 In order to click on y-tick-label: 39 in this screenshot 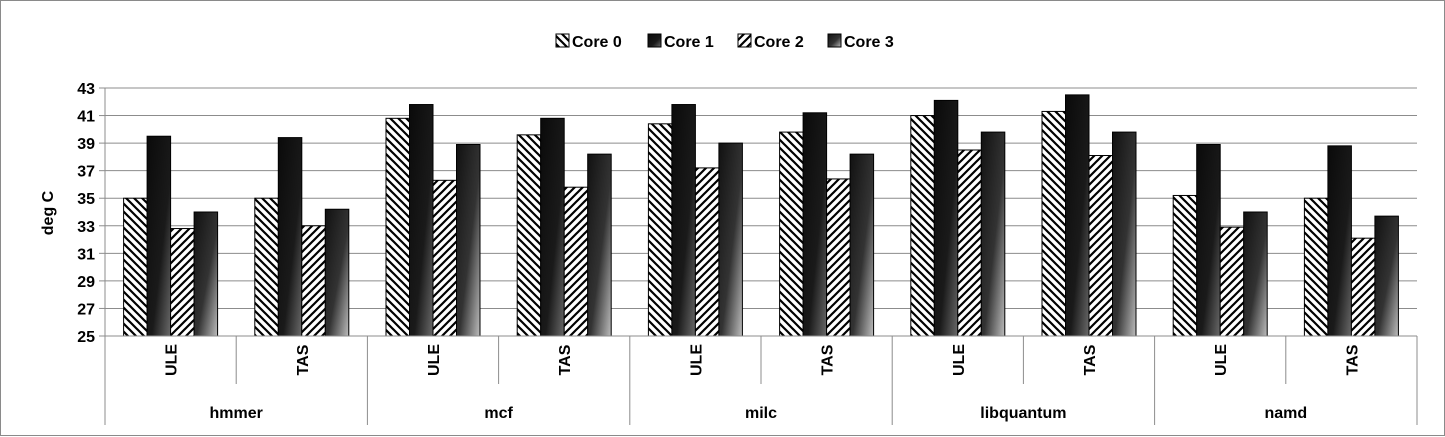, I will do `click(86, 144)`.